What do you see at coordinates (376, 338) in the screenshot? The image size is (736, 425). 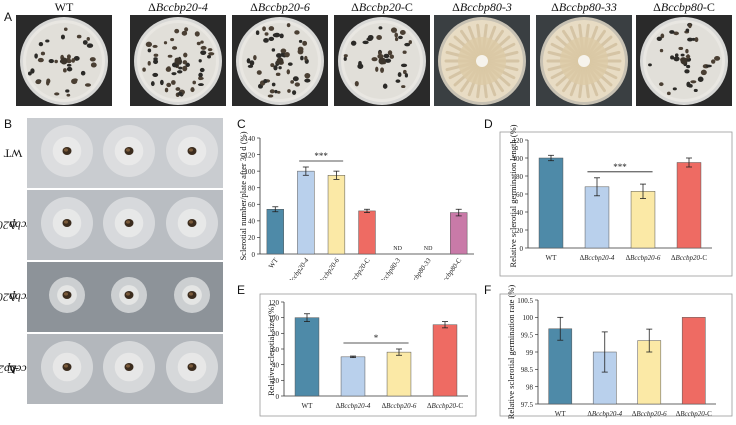 I see `significance-stars: *` at bounding box center [376, 338].